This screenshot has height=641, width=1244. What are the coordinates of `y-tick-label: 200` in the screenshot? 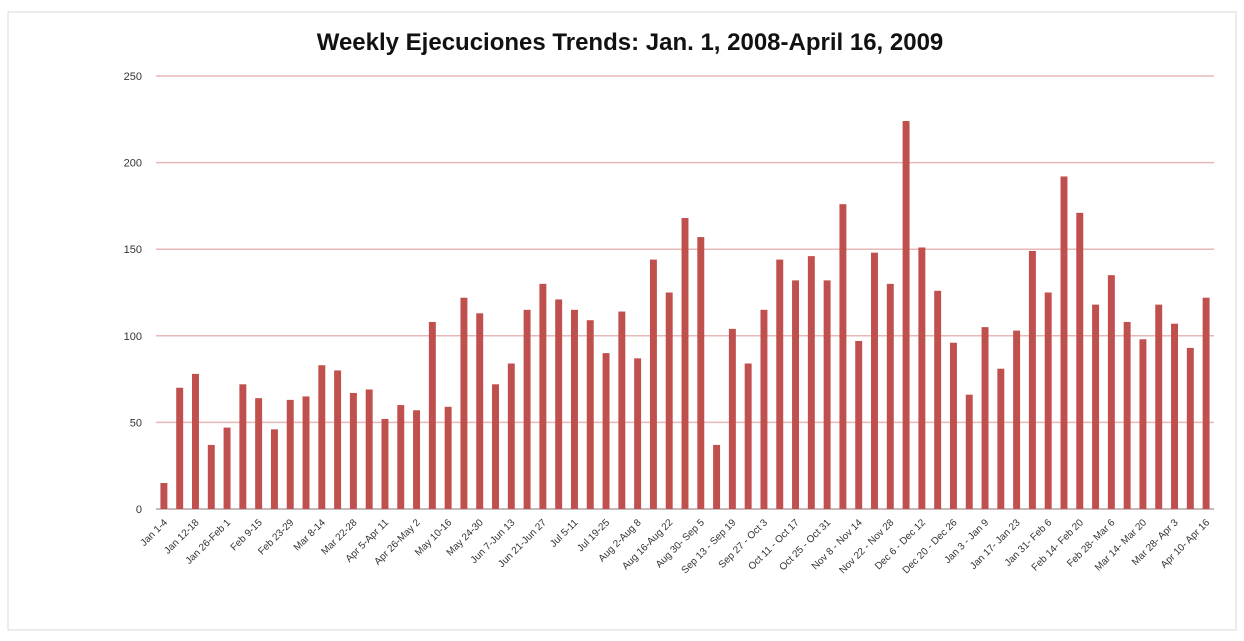 It's located at (133, 164).